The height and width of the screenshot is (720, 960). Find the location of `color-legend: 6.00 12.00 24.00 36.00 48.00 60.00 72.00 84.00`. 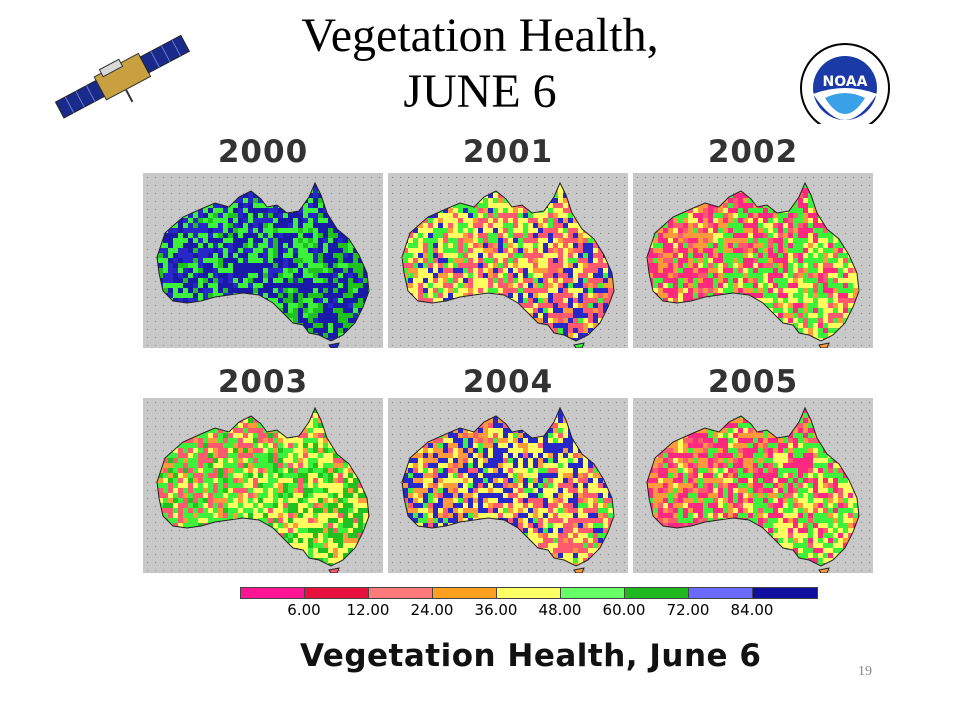

color-legend: 6.00 12.00 24.00 36.00 48.00 60.00 72.00 84.00 is located at coordinates (529, 603).